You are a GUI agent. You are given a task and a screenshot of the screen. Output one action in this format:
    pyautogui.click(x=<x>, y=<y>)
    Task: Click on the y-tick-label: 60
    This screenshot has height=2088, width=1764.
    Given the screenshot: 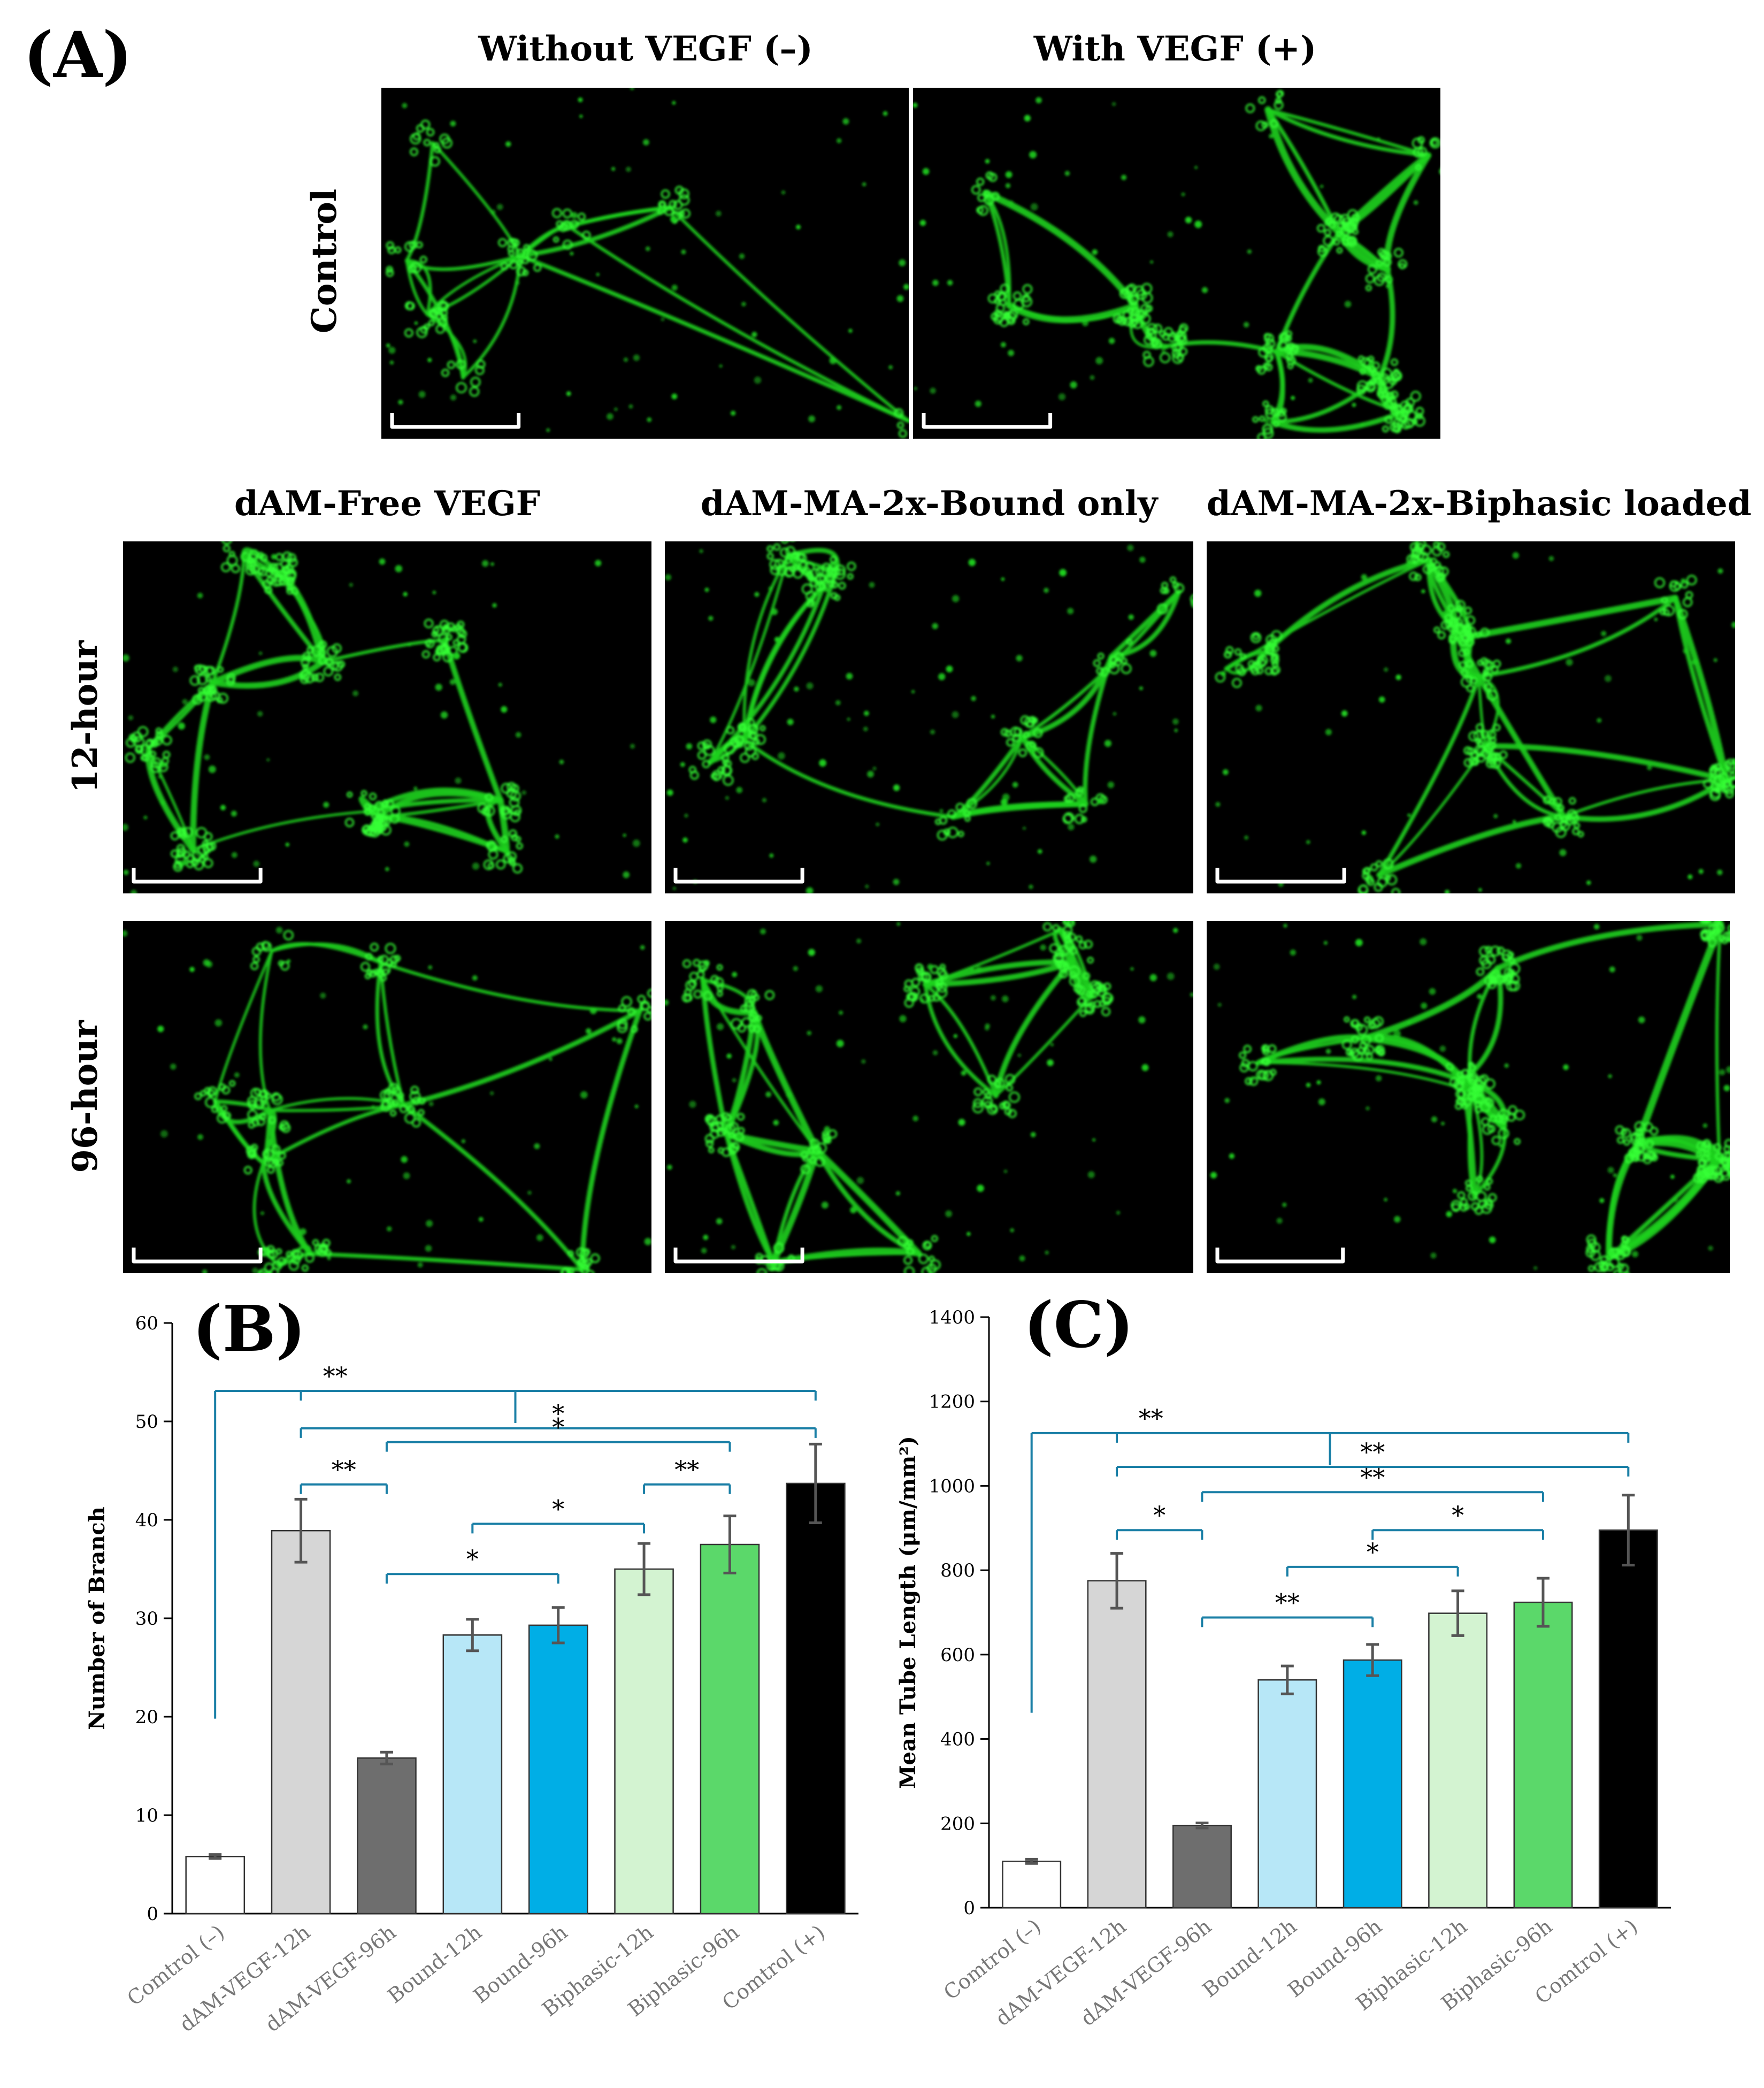 What is the action you would take?
    pyautogui.click(x=146, y=1323)
    